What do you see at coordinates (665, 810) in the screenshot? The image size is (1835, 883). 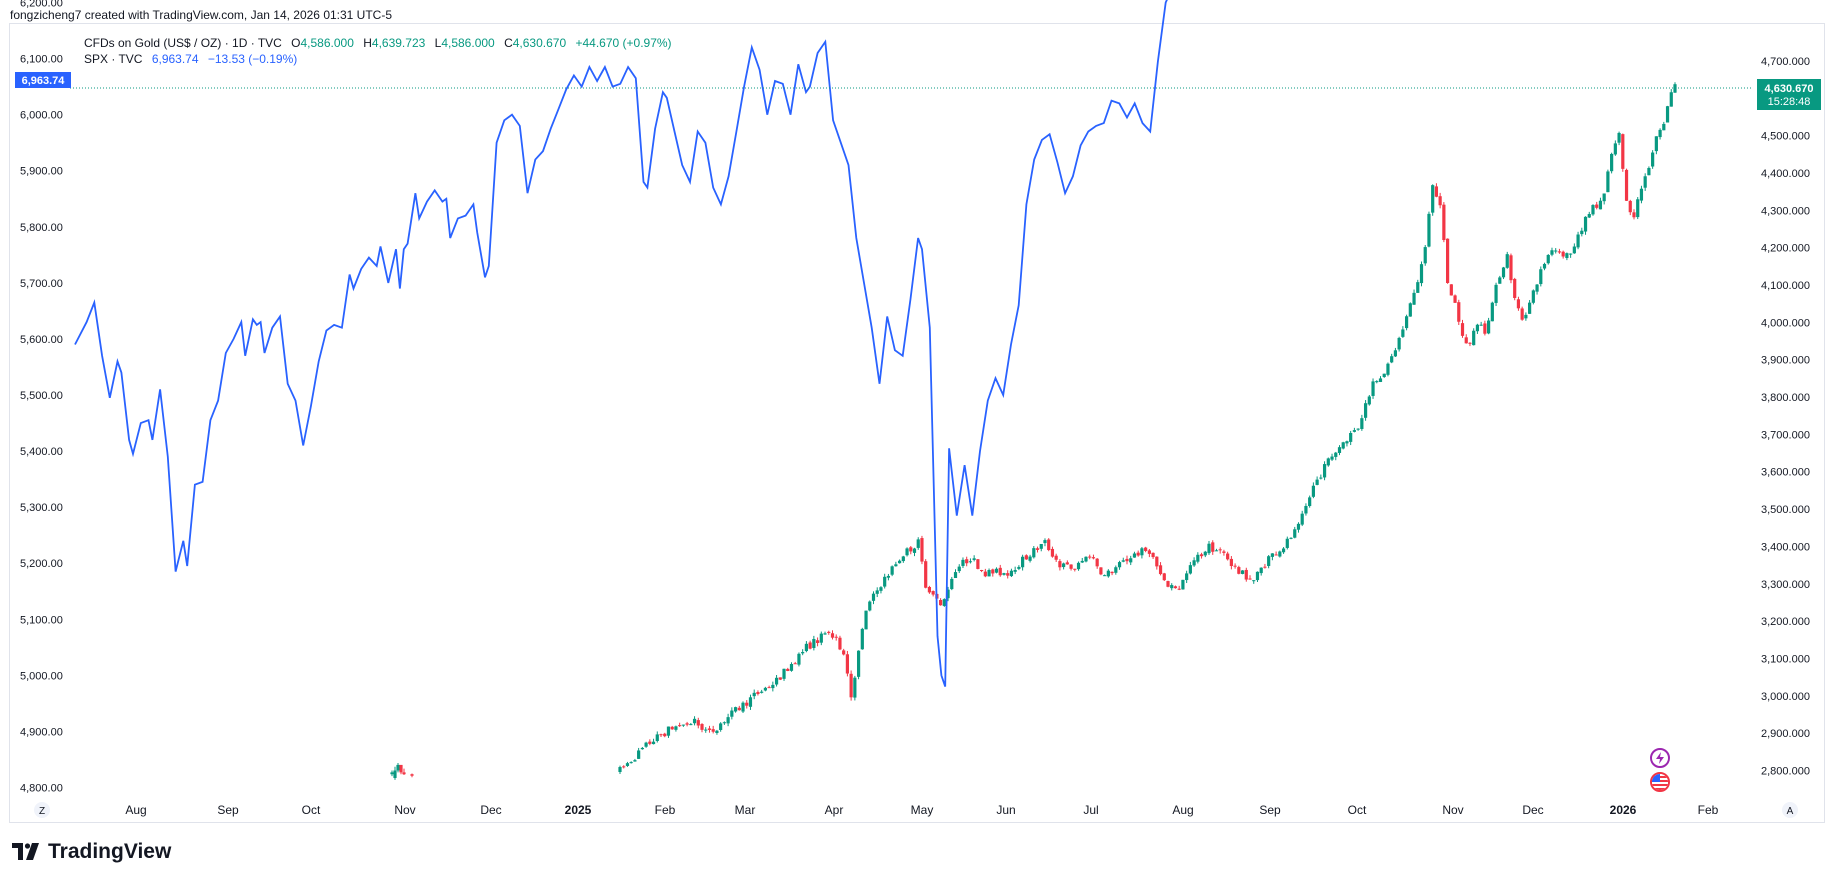 I see `time-axis-tick: Feb` at bounding box center [665, 810].